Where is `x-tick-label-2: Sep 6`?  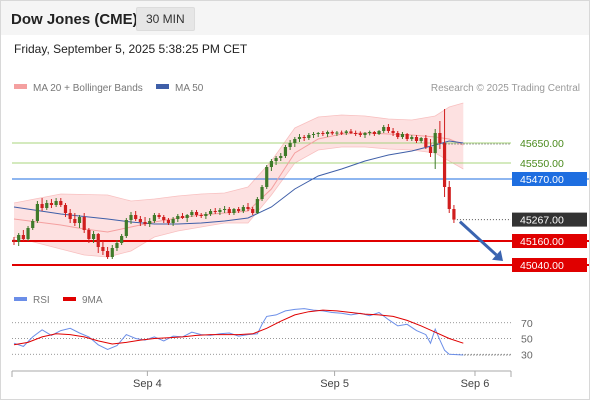 x-tick-label-2: Sep 6 is located at coordinates (475, 384).